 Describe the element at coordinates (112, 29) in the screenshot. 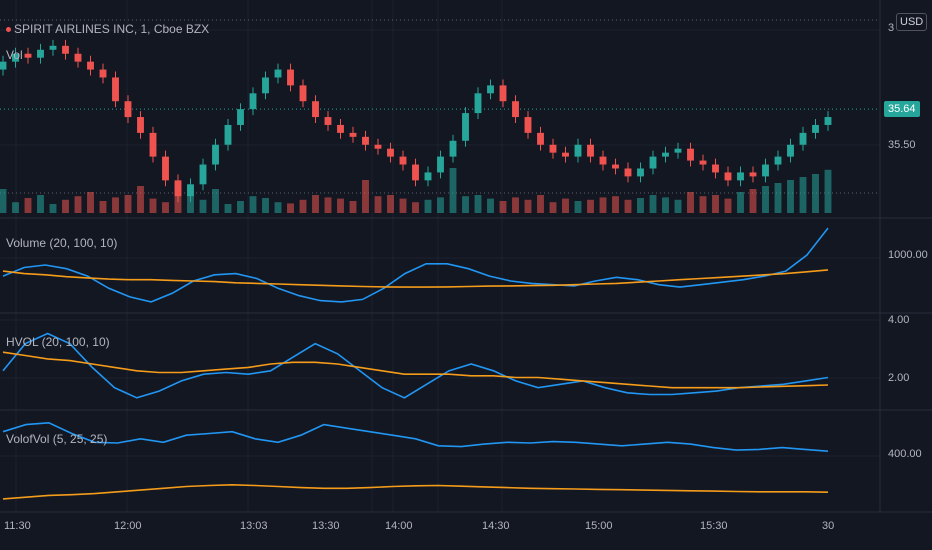

I see `symbol-title-text: SPIRIT AIRLINES INC, 1, Cboe BZX` at that location.